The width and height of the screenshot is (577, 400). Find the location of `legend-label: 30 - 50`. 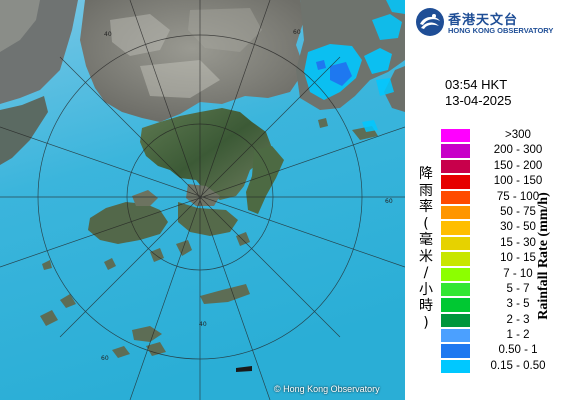

legend-label: 30 - 50 is located at coordinates (518, 227).